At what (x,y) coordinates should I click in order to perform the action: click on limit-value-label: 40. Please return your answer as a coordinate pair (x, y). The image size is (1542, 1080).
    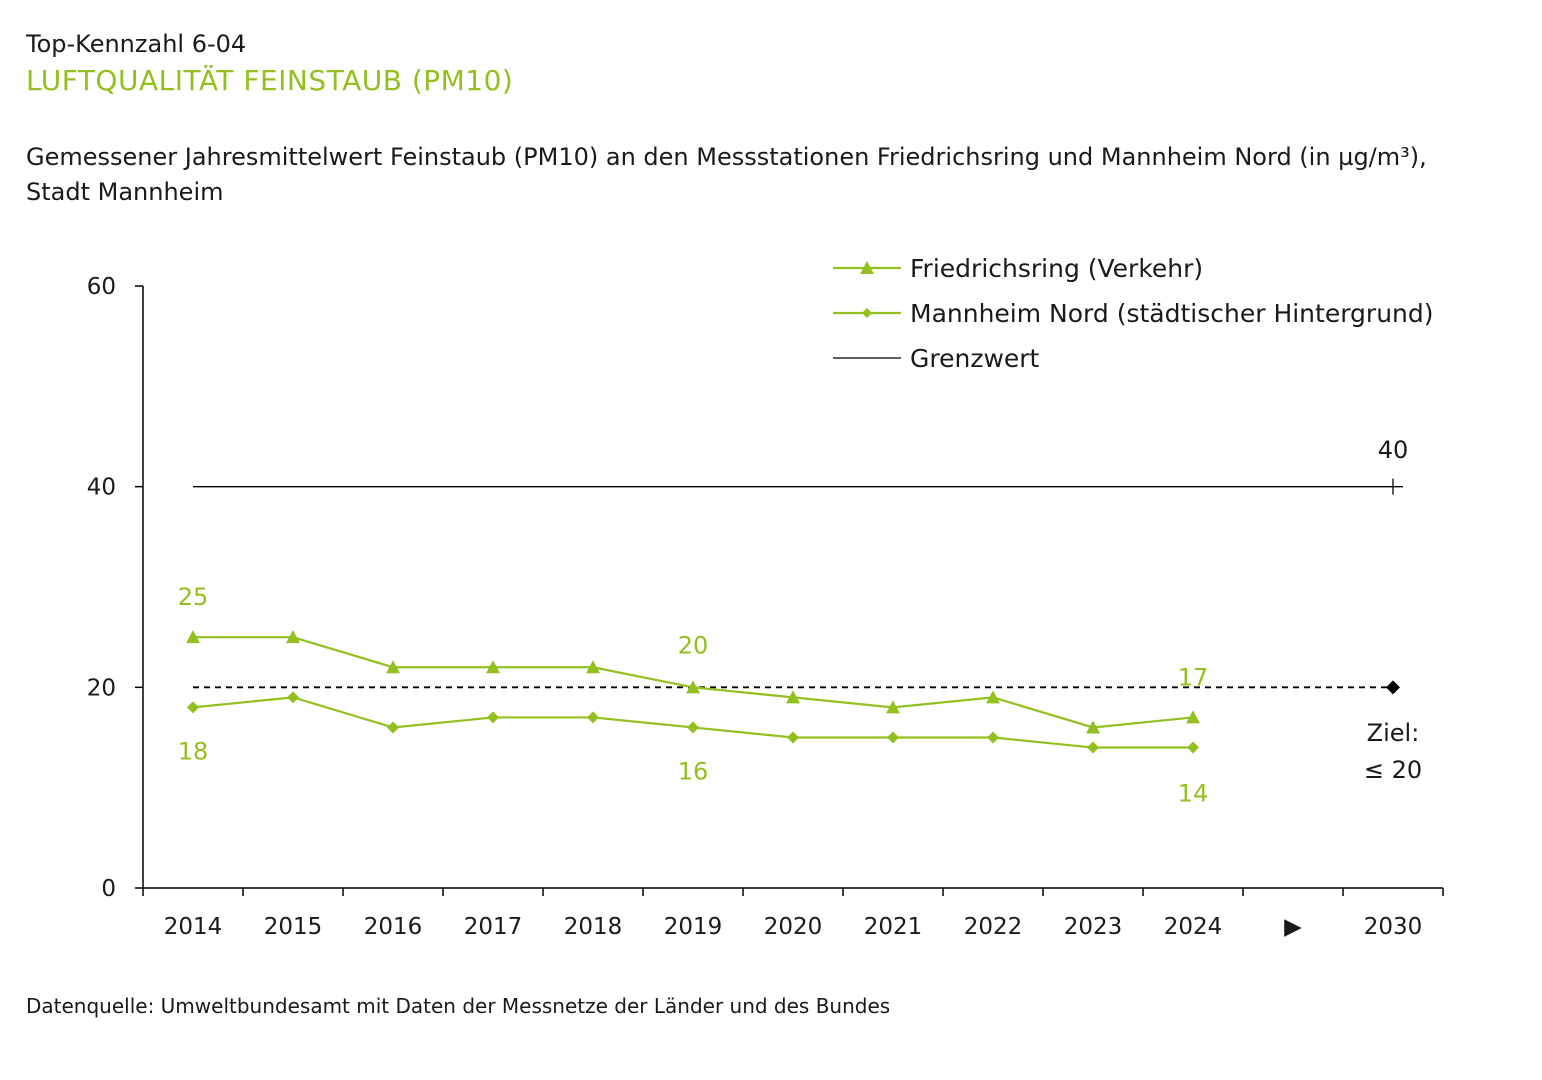
    Looking at the image, I should click on (1393, 450).